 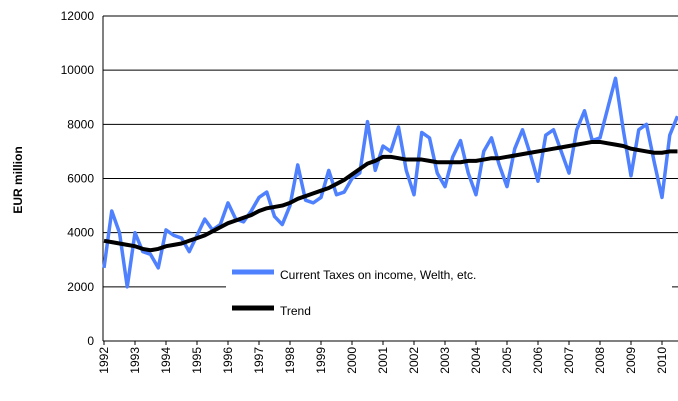 I want to click on y-tick-label: 10000, so click(x=78, y=70).